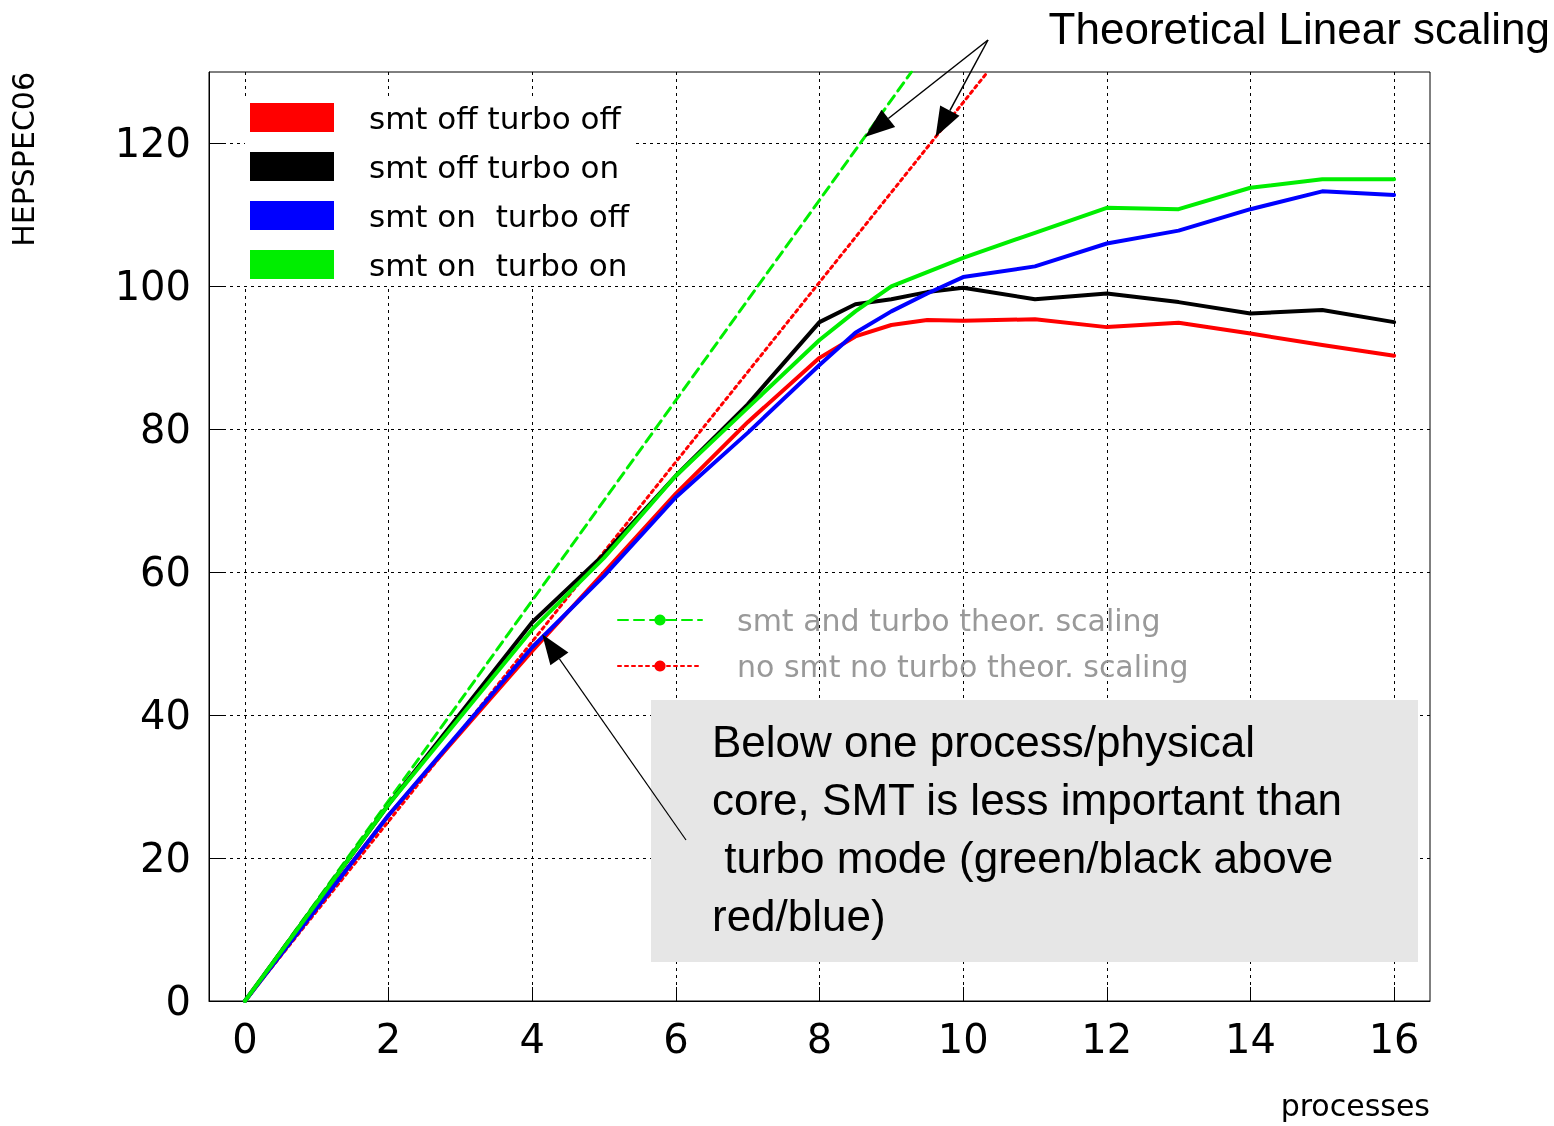  Describe the element at coordinates (963, 666) in the screenshot. I see `legend-label: no smt no turbo theor. scaling` at that location.